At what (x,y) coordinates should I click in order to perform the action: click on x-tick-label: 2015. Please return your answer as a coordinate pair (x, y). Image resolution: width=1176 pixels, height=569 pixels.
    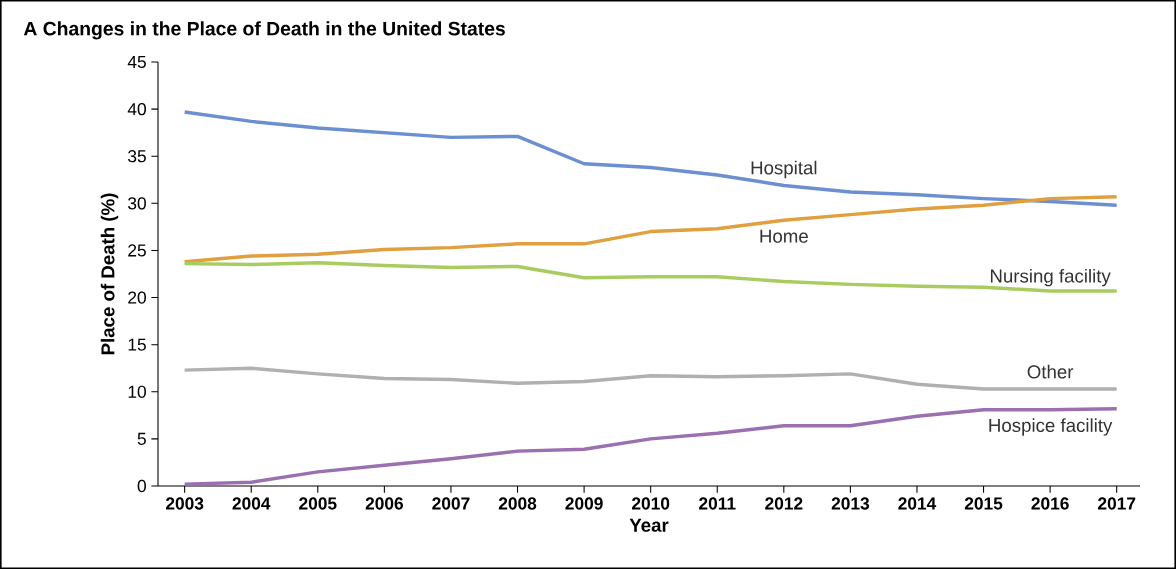
    Looking at the image, I should click on (983, 503).